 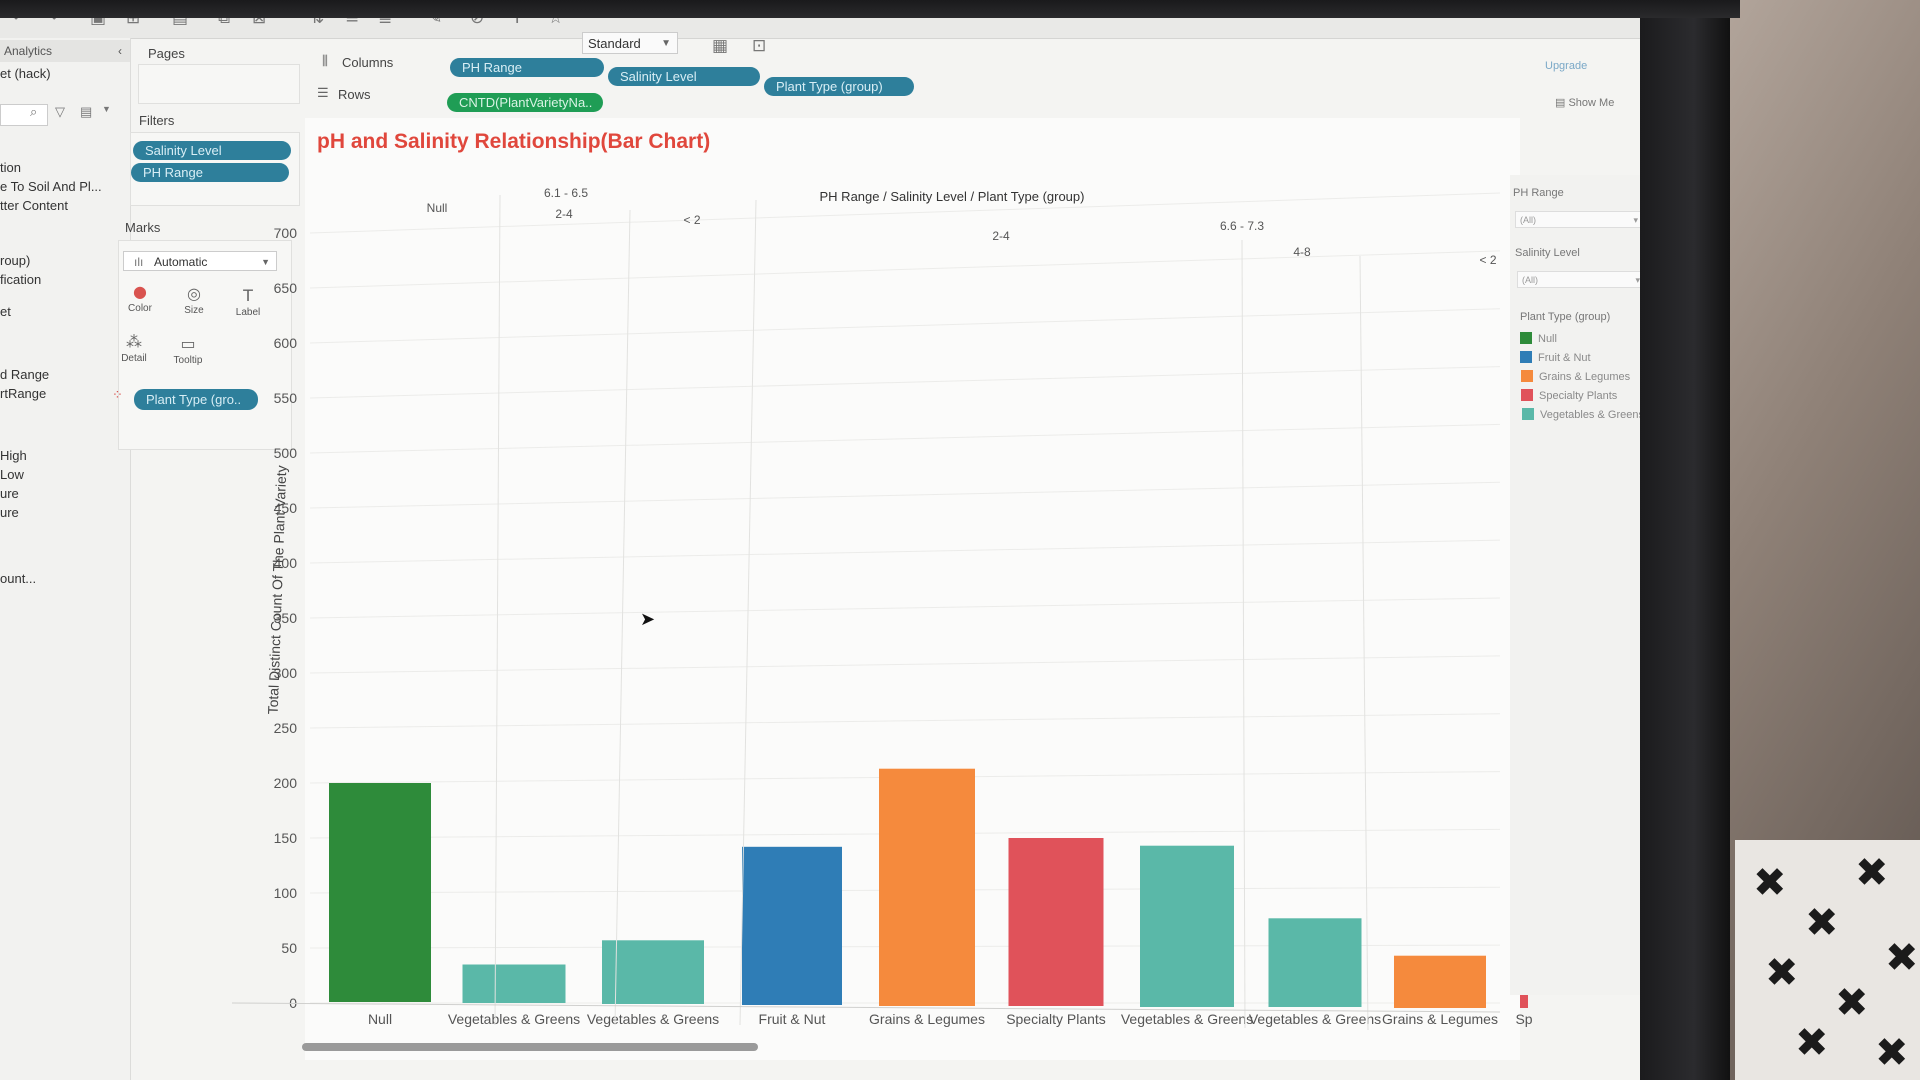 I want to click on upgrade-link: Upgrade, so click(x=1566, y=66).